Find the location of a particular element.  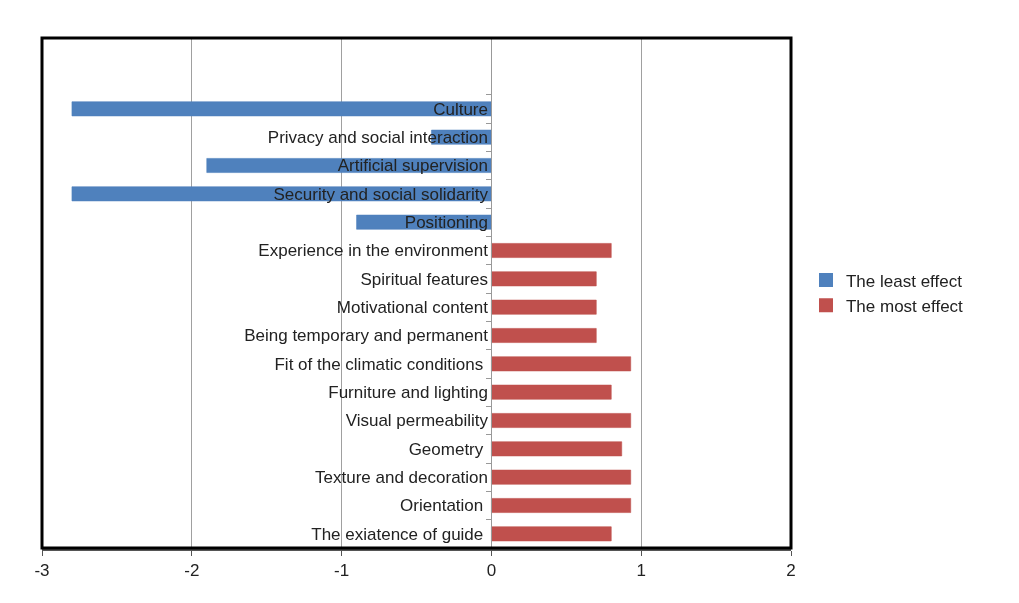

y-tick-label: Geometry is located at coordinates (448, 449).